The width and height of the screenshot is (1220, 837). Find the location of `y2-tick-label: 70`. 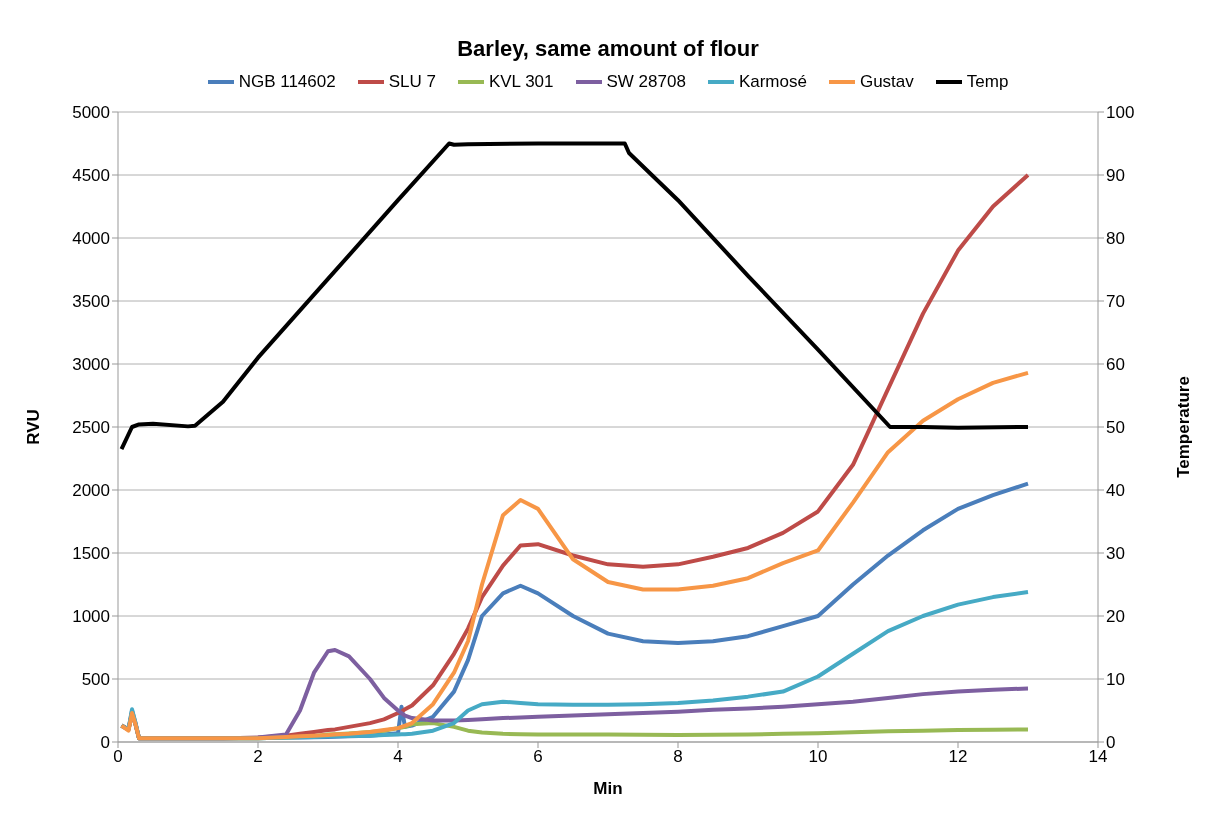

y2-tick-label: 70 is located at coordinates (1115, 302).